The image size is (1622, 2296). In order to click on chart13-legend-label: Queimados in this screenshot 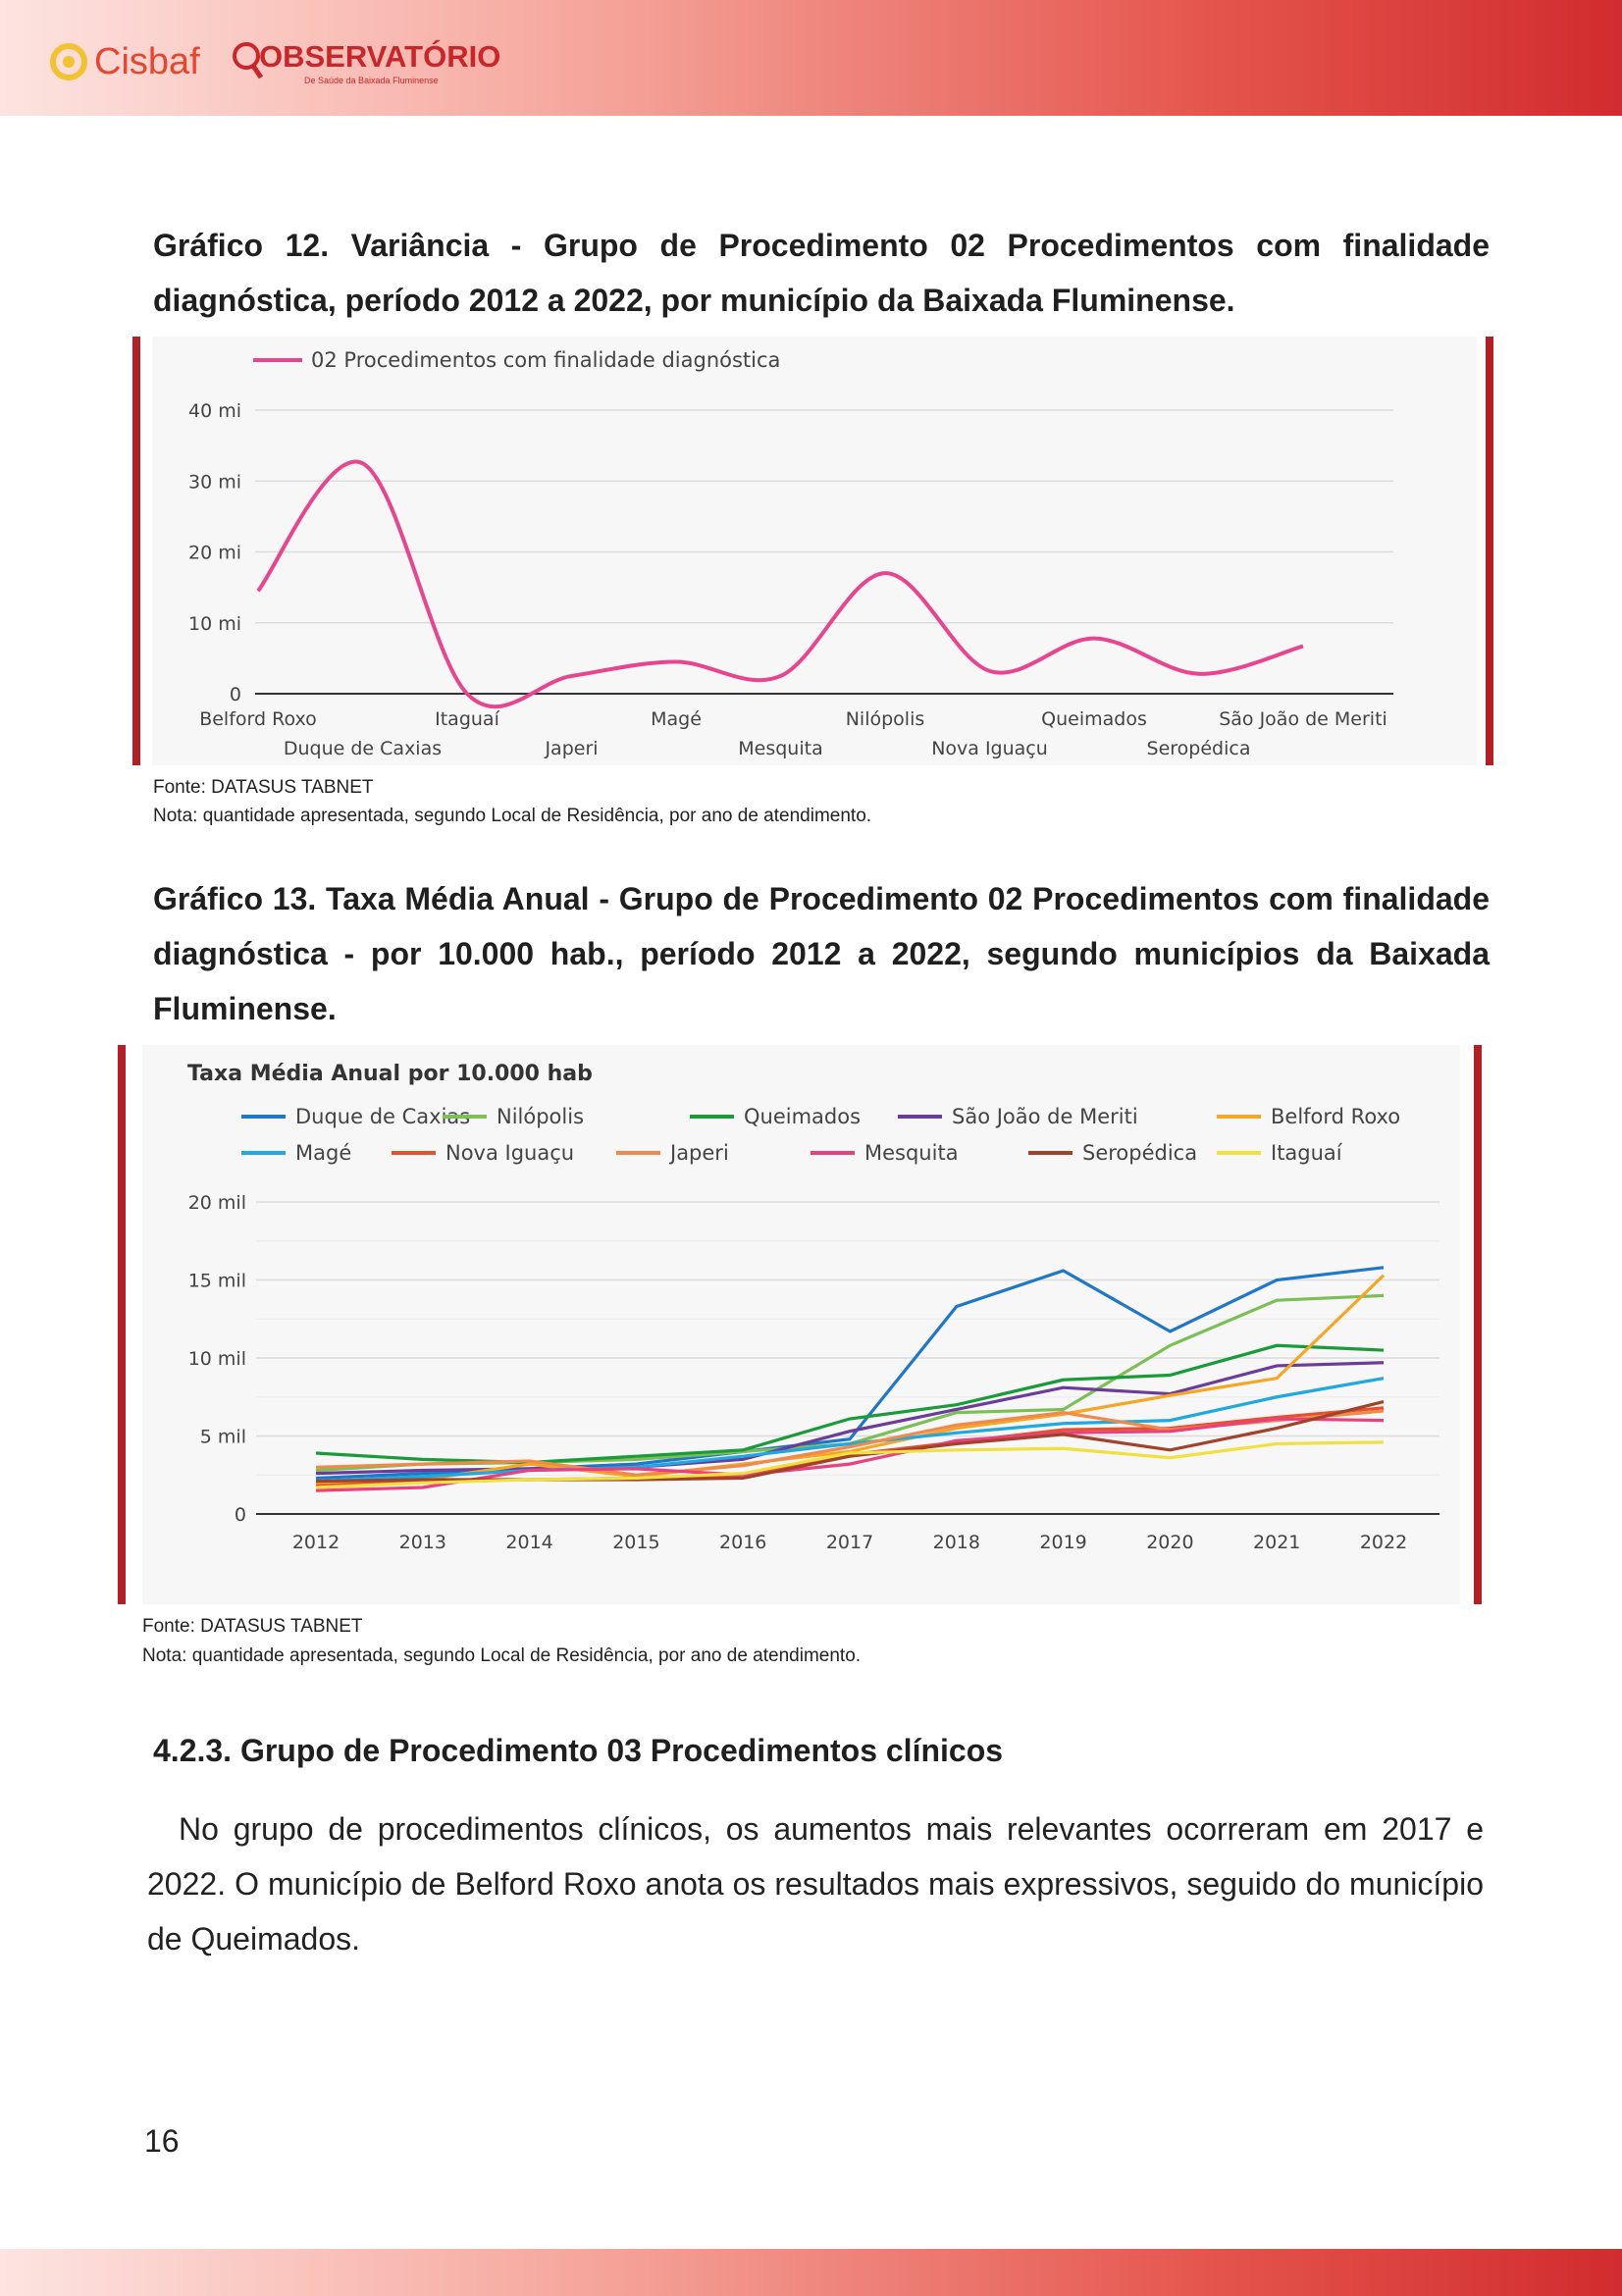, I will do `click(802, 1116)`.